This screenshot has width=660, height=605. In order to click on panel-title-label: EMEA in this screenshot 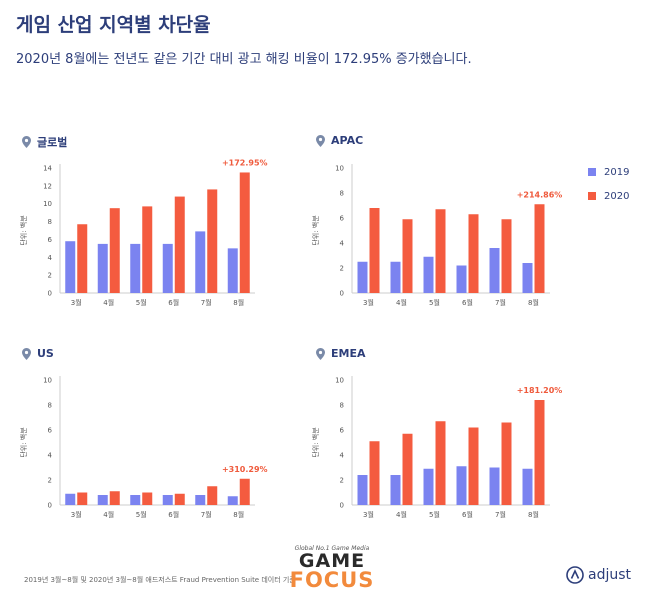, I will do `click(348, 353)`.